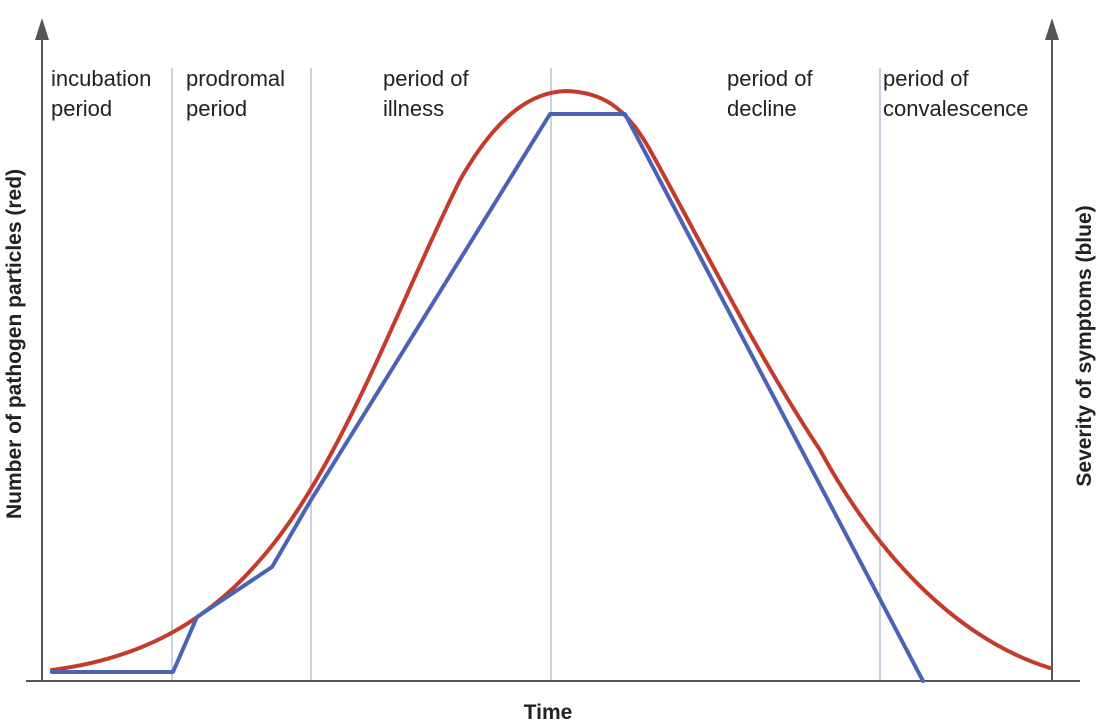 This screenshot has height=728, width=1100. I want to click on phase-label-incubation: incubation period, so click(104, 93).